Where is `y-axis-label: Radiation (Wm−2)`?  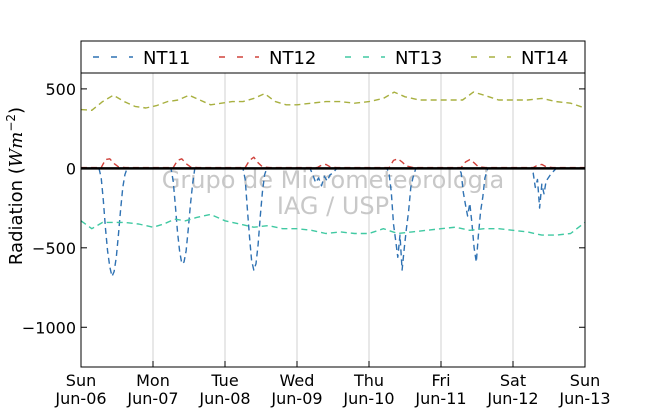 y-axis-label: Radiation (Wm−2) is located at coordinates (15, 186).